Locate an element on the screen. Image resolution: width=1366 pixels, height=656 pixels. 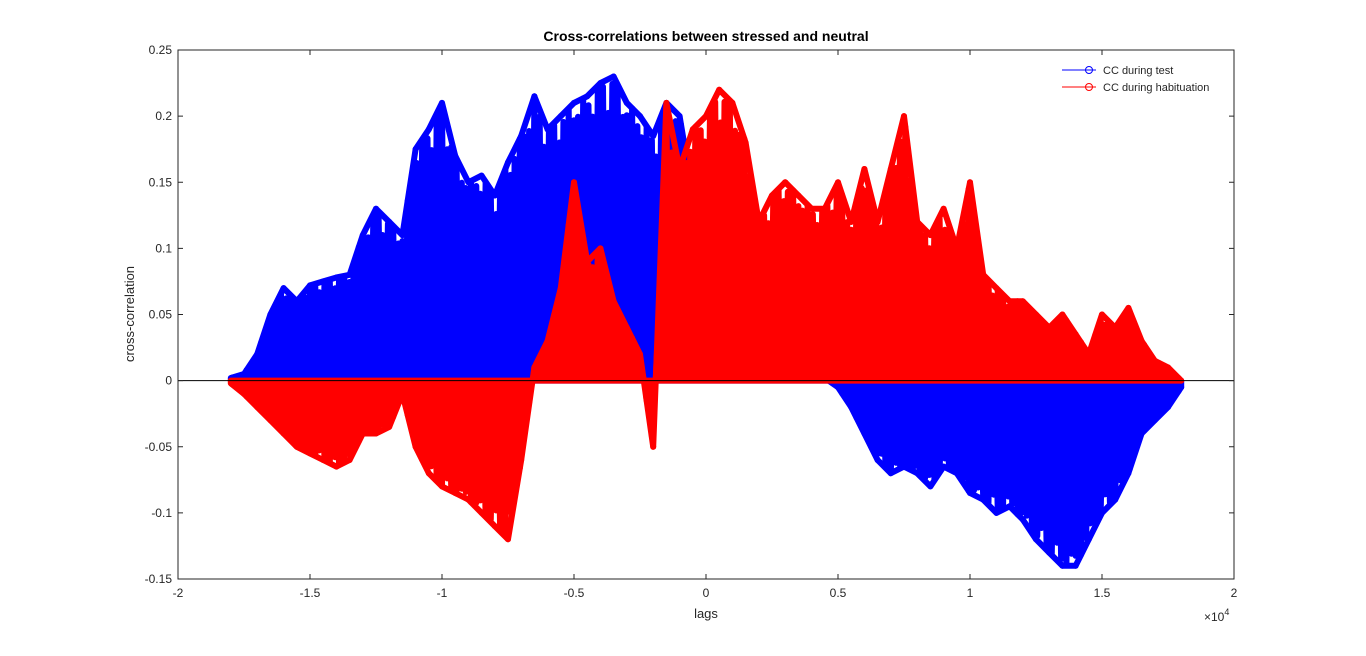
y-tick-label: 0.2 is located at coordinates (163, 116).